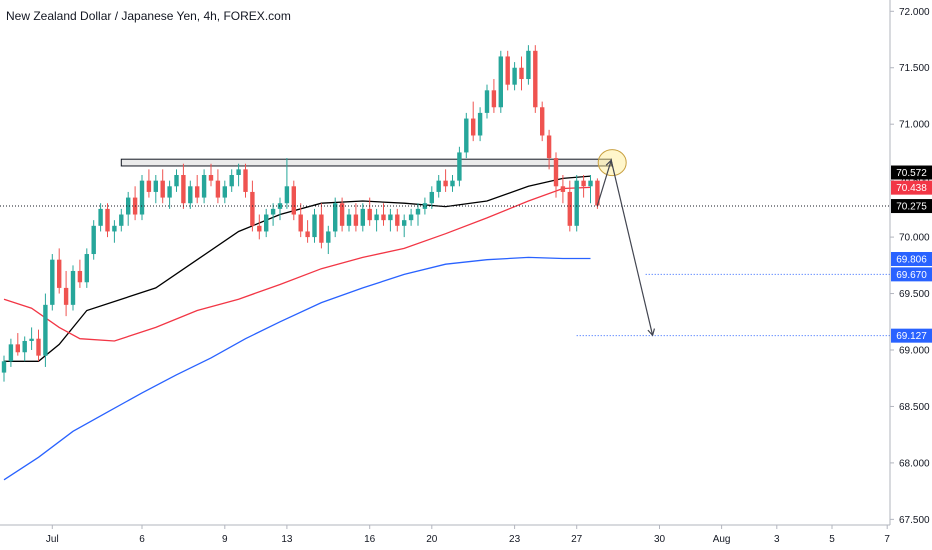 The width and height of the screenshot is (932, 550). I want to click on price-tick-label: 68.500, so click(914, 407).